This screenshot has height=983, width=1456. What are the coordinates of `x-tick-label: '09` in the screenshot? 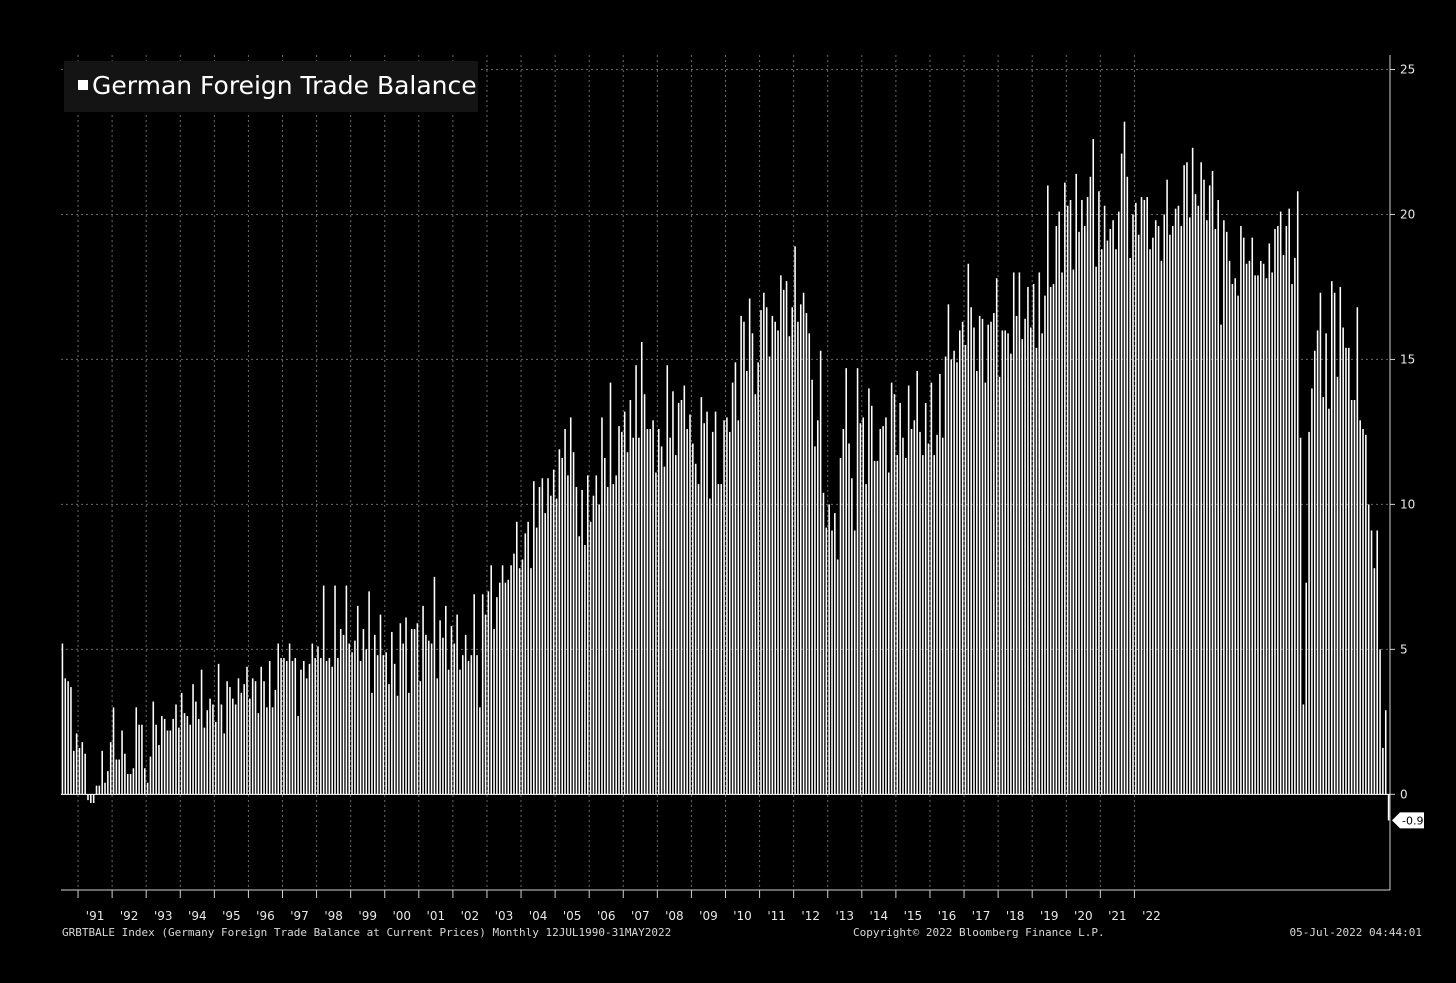 It's located at (708, 916).